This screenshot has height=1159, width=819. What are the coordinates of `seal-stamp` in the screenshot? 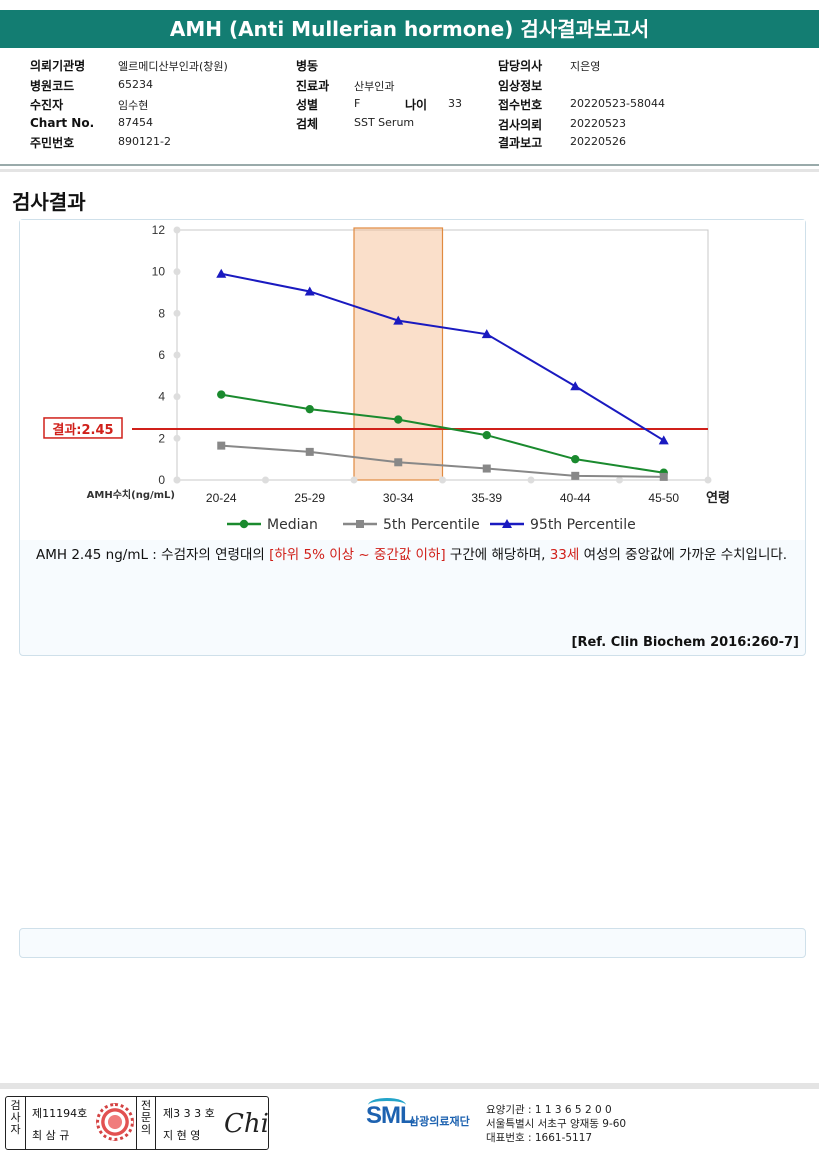 It's located at (115, 1122).